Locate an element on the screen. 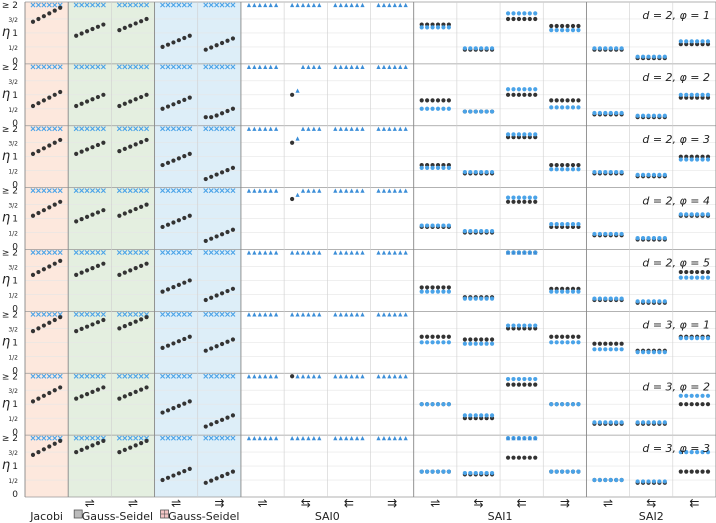  y-tick-label: 1 is located at coordinates (15, 220).